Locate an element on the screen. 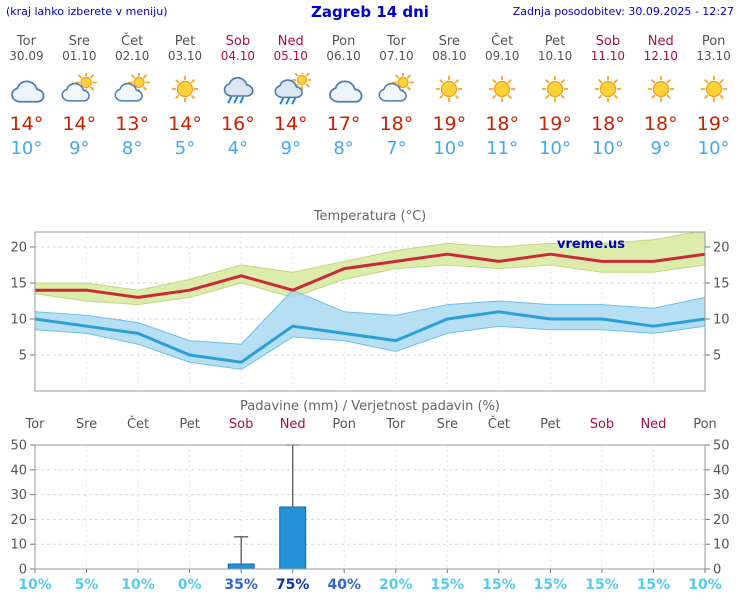 The height and width of the screenshot is (600, 740). day-column: Tor 07.10 18° 7° is located at coordinates (396, 96).